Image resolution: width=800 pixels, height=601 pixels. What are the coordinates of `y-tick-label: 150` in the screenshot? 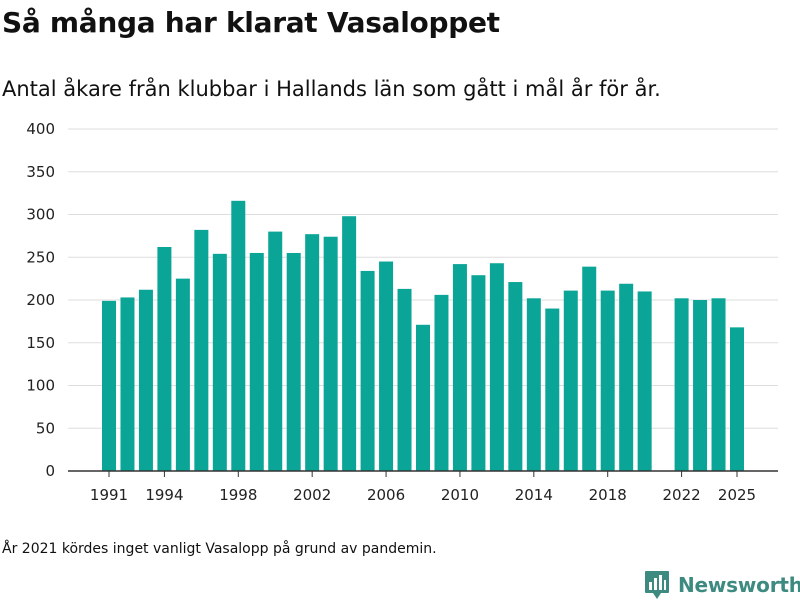 It's located at (40, 343).